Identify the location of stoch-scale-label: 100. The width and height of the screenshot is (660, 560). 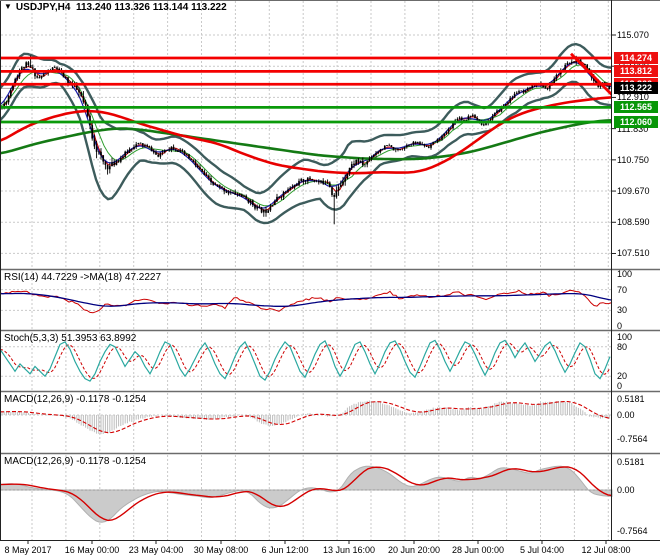
(625, 337).